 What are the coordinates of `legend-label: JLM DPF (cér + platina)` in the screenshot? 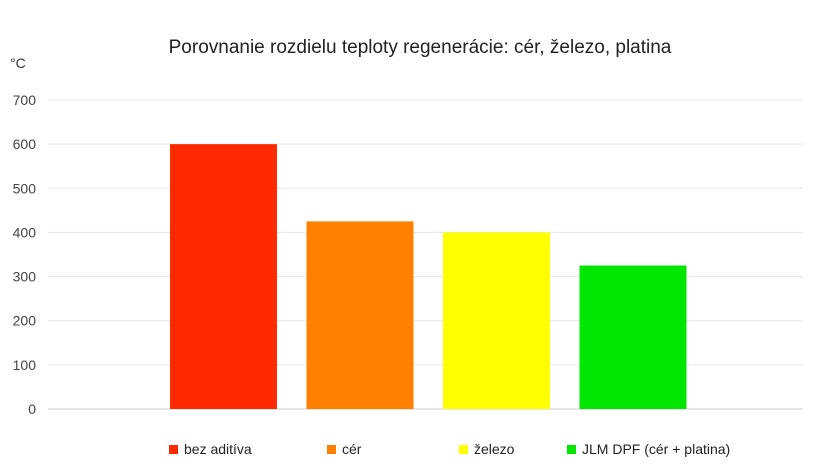 It's located at (656, 449).